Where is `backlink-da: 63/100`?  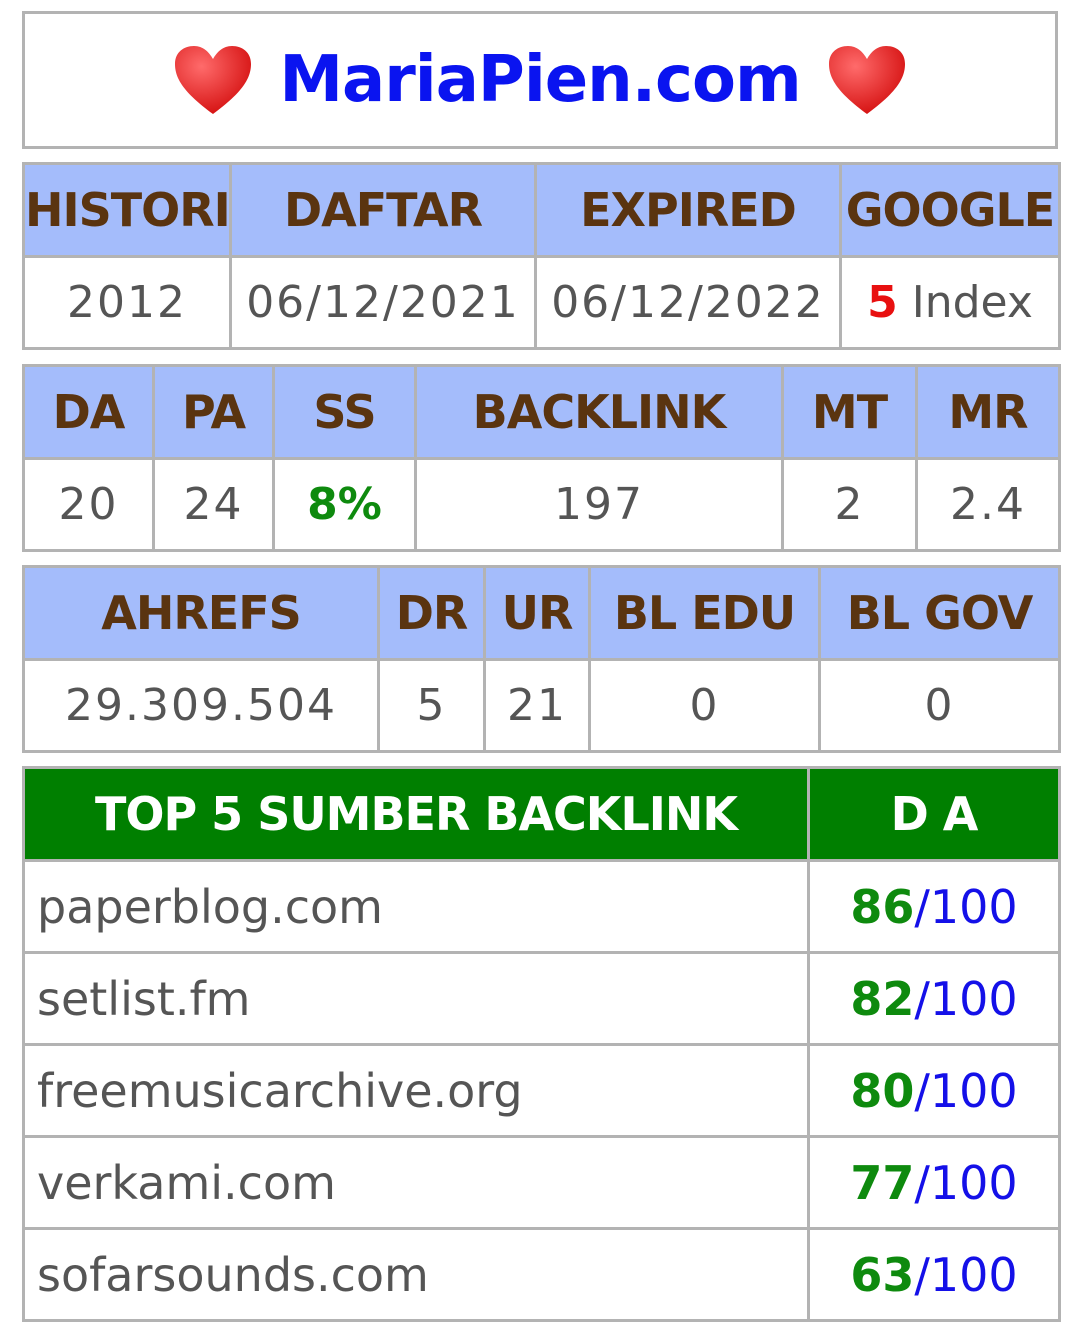
backlink-da: 63/100 is located at coordinates (934, 1274).